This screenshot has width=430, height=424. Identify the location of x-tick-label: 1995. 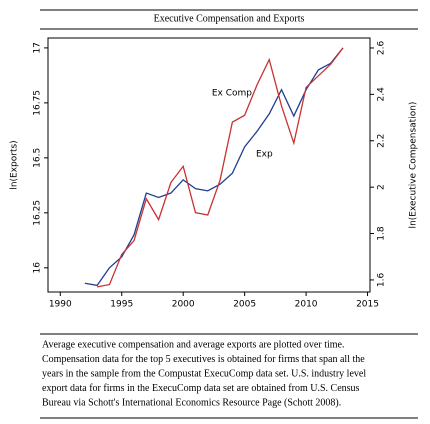
(121, 305).